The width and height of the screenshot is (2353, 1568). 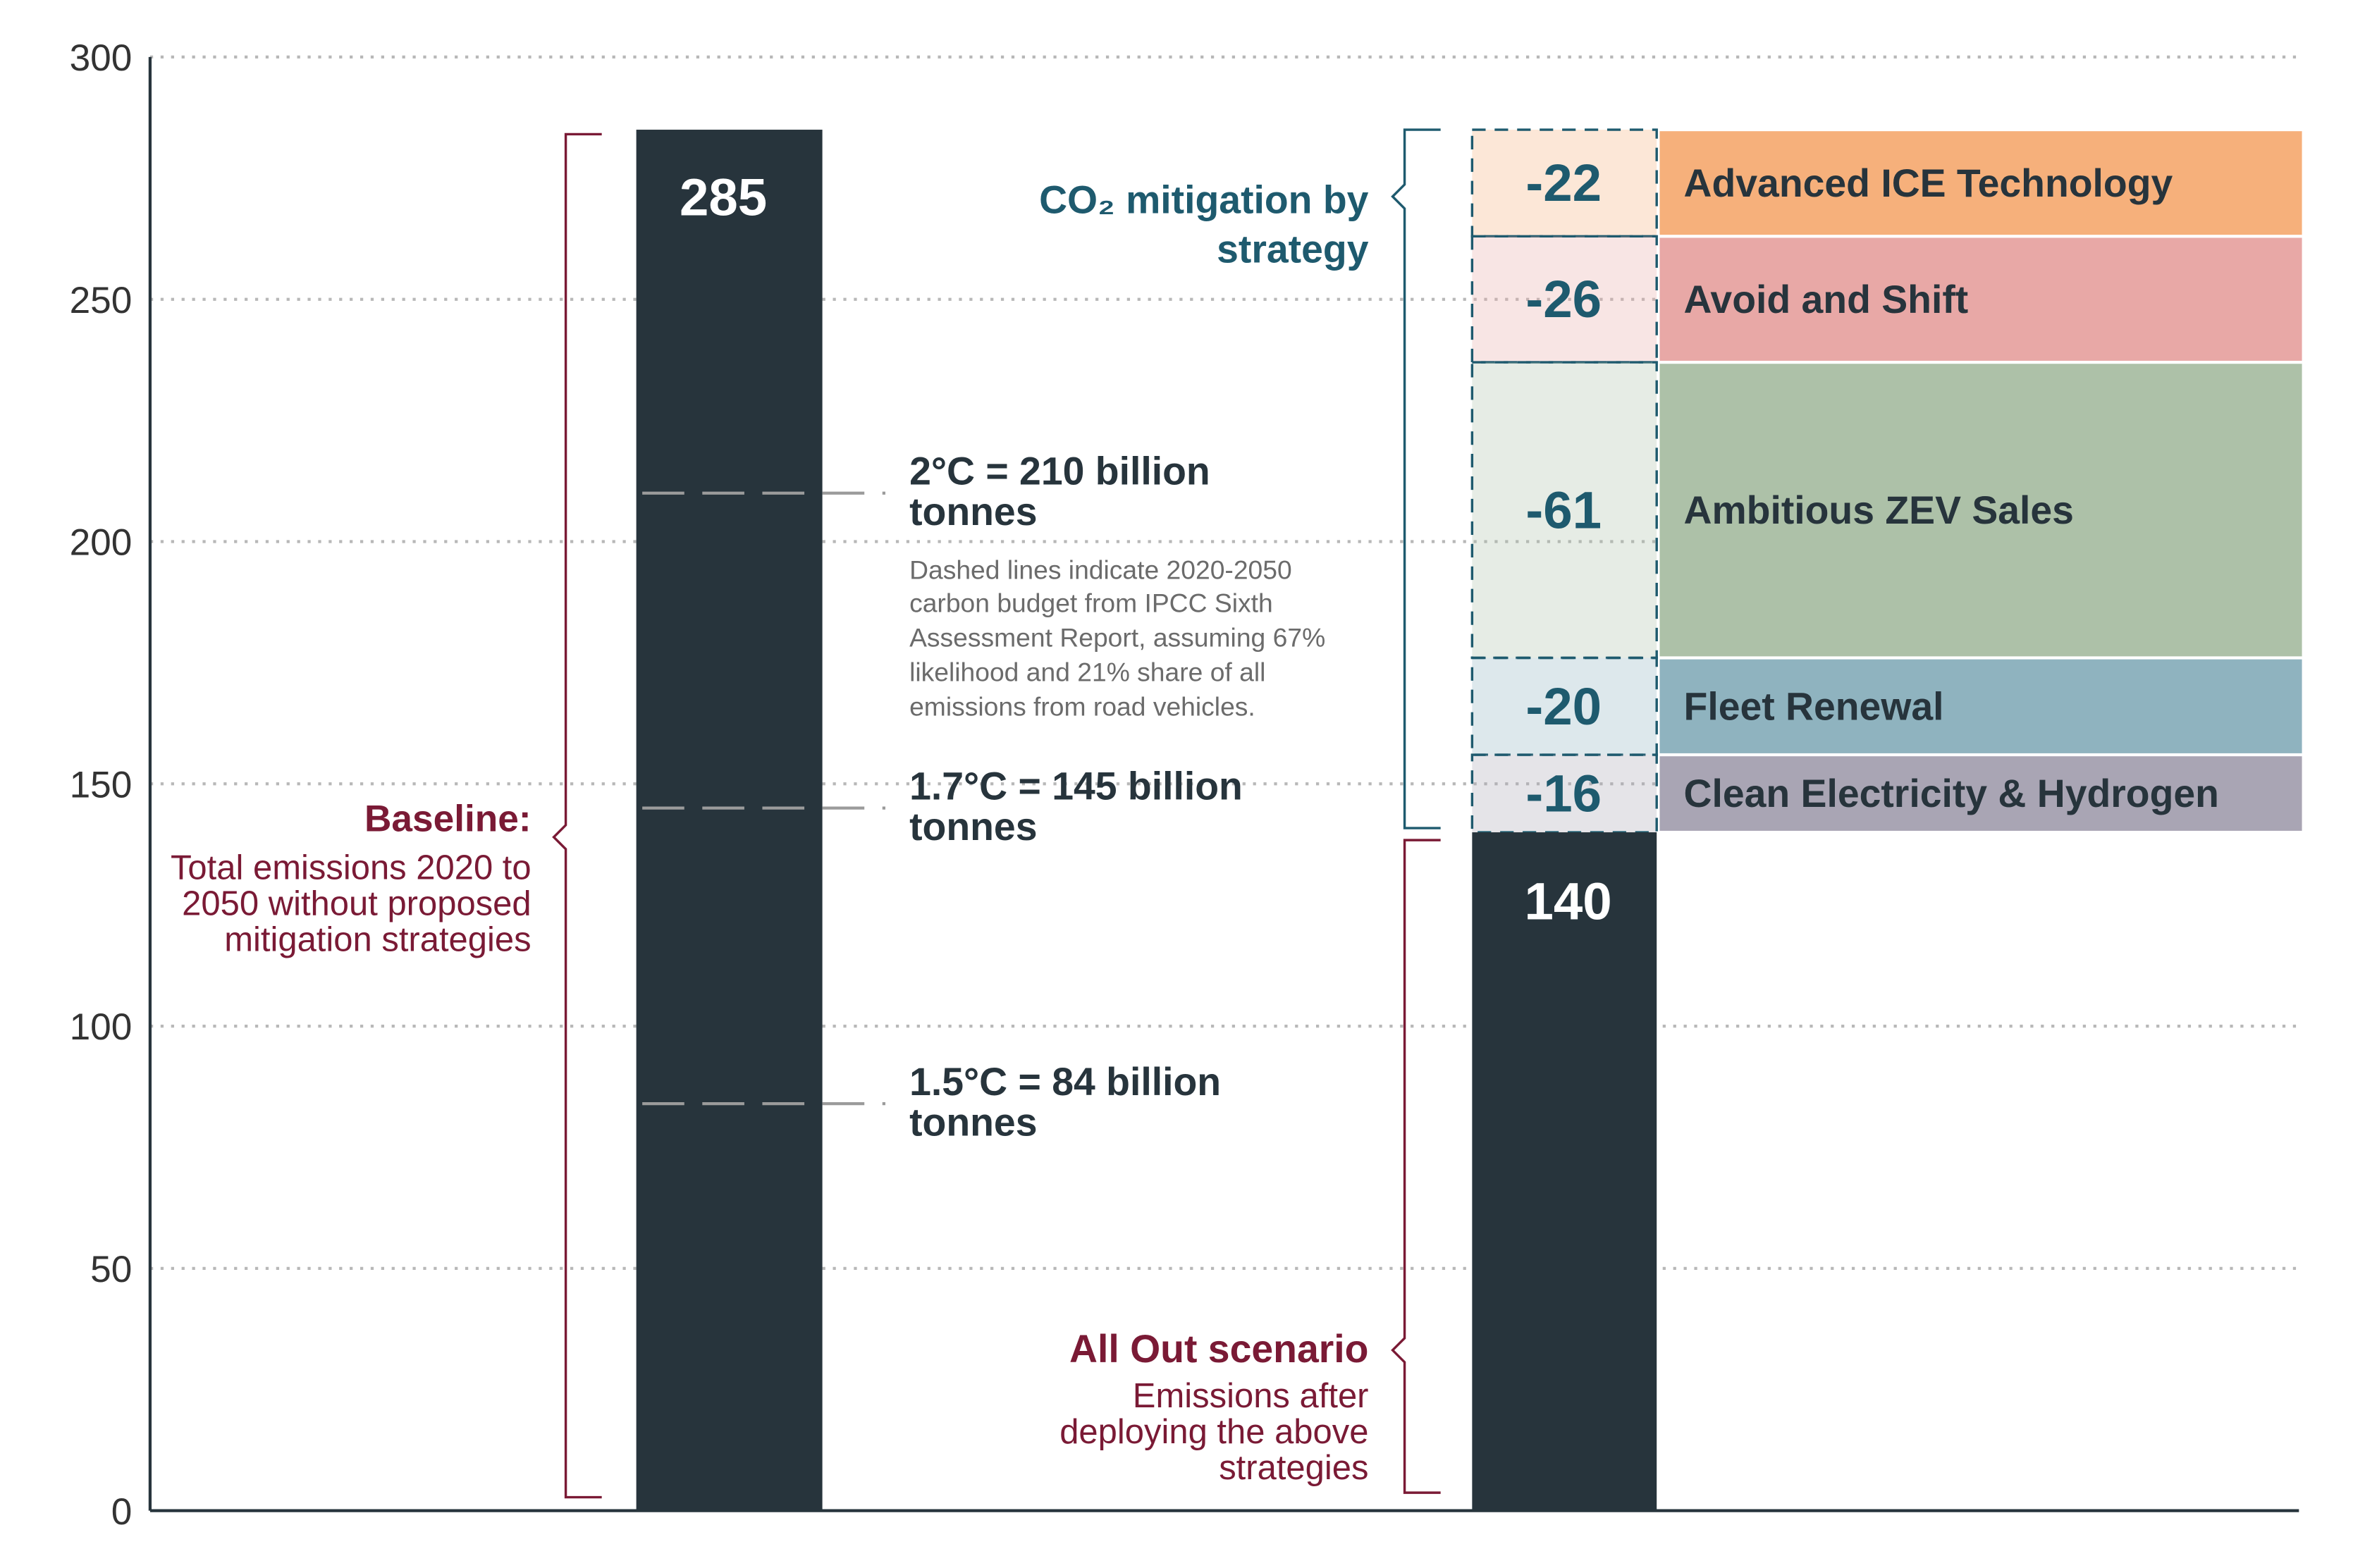 I want to click on baseline-title: Baseline:, so click(x=448, y=820).